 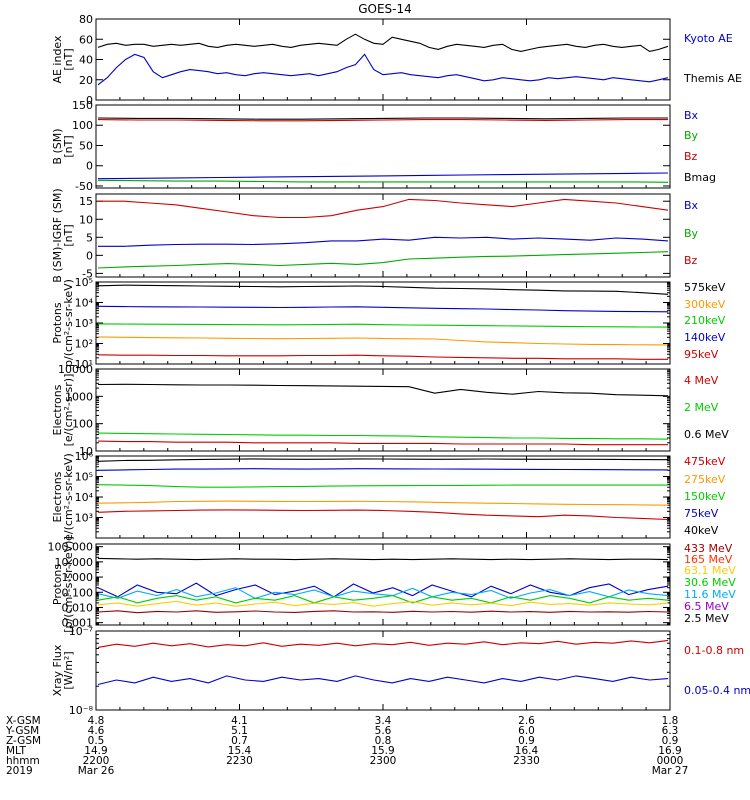 What do you see at coordinates (669, 751) in the screenshot?
I see `ephemeris-cell: 16.9` at bounding box center [669, 751].